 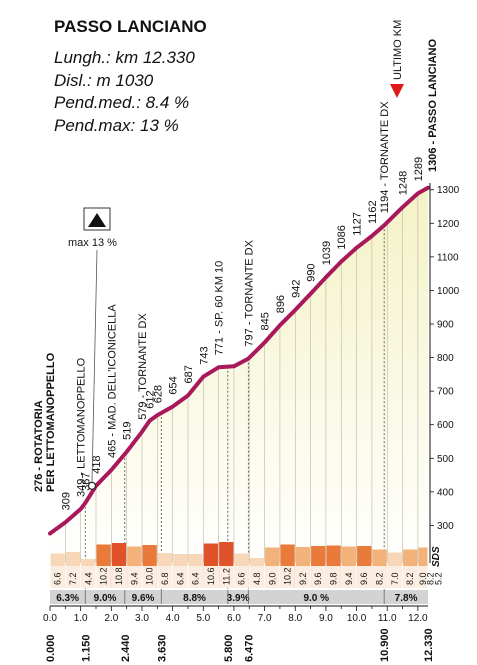 I want to click on elevation-point-label: 465 - MAD. DELL'ICONICELLA, so click(x=112, y=381).